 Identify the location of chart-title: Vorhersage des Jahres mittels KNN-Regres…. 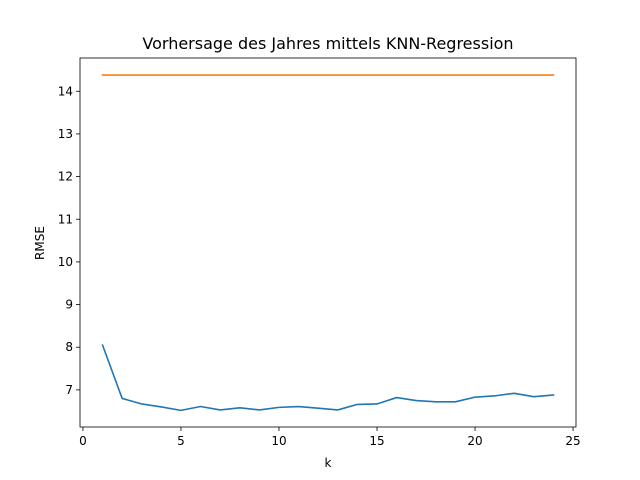
(327, 43).